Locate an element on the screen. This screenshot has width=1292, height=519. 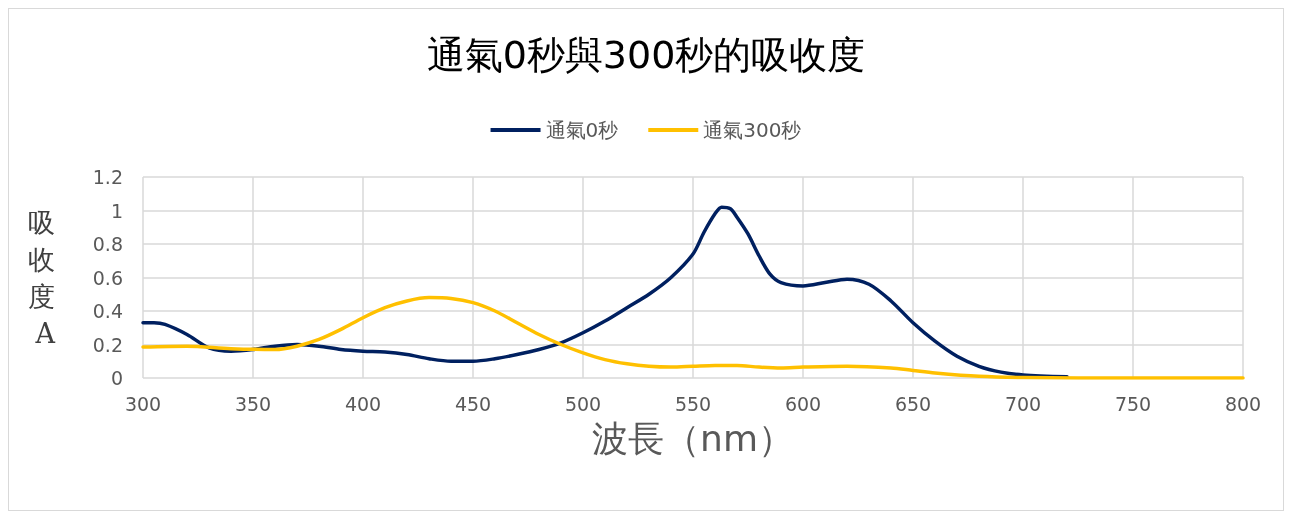
x-tick-label: 550 is located at coordinates (693, 403).